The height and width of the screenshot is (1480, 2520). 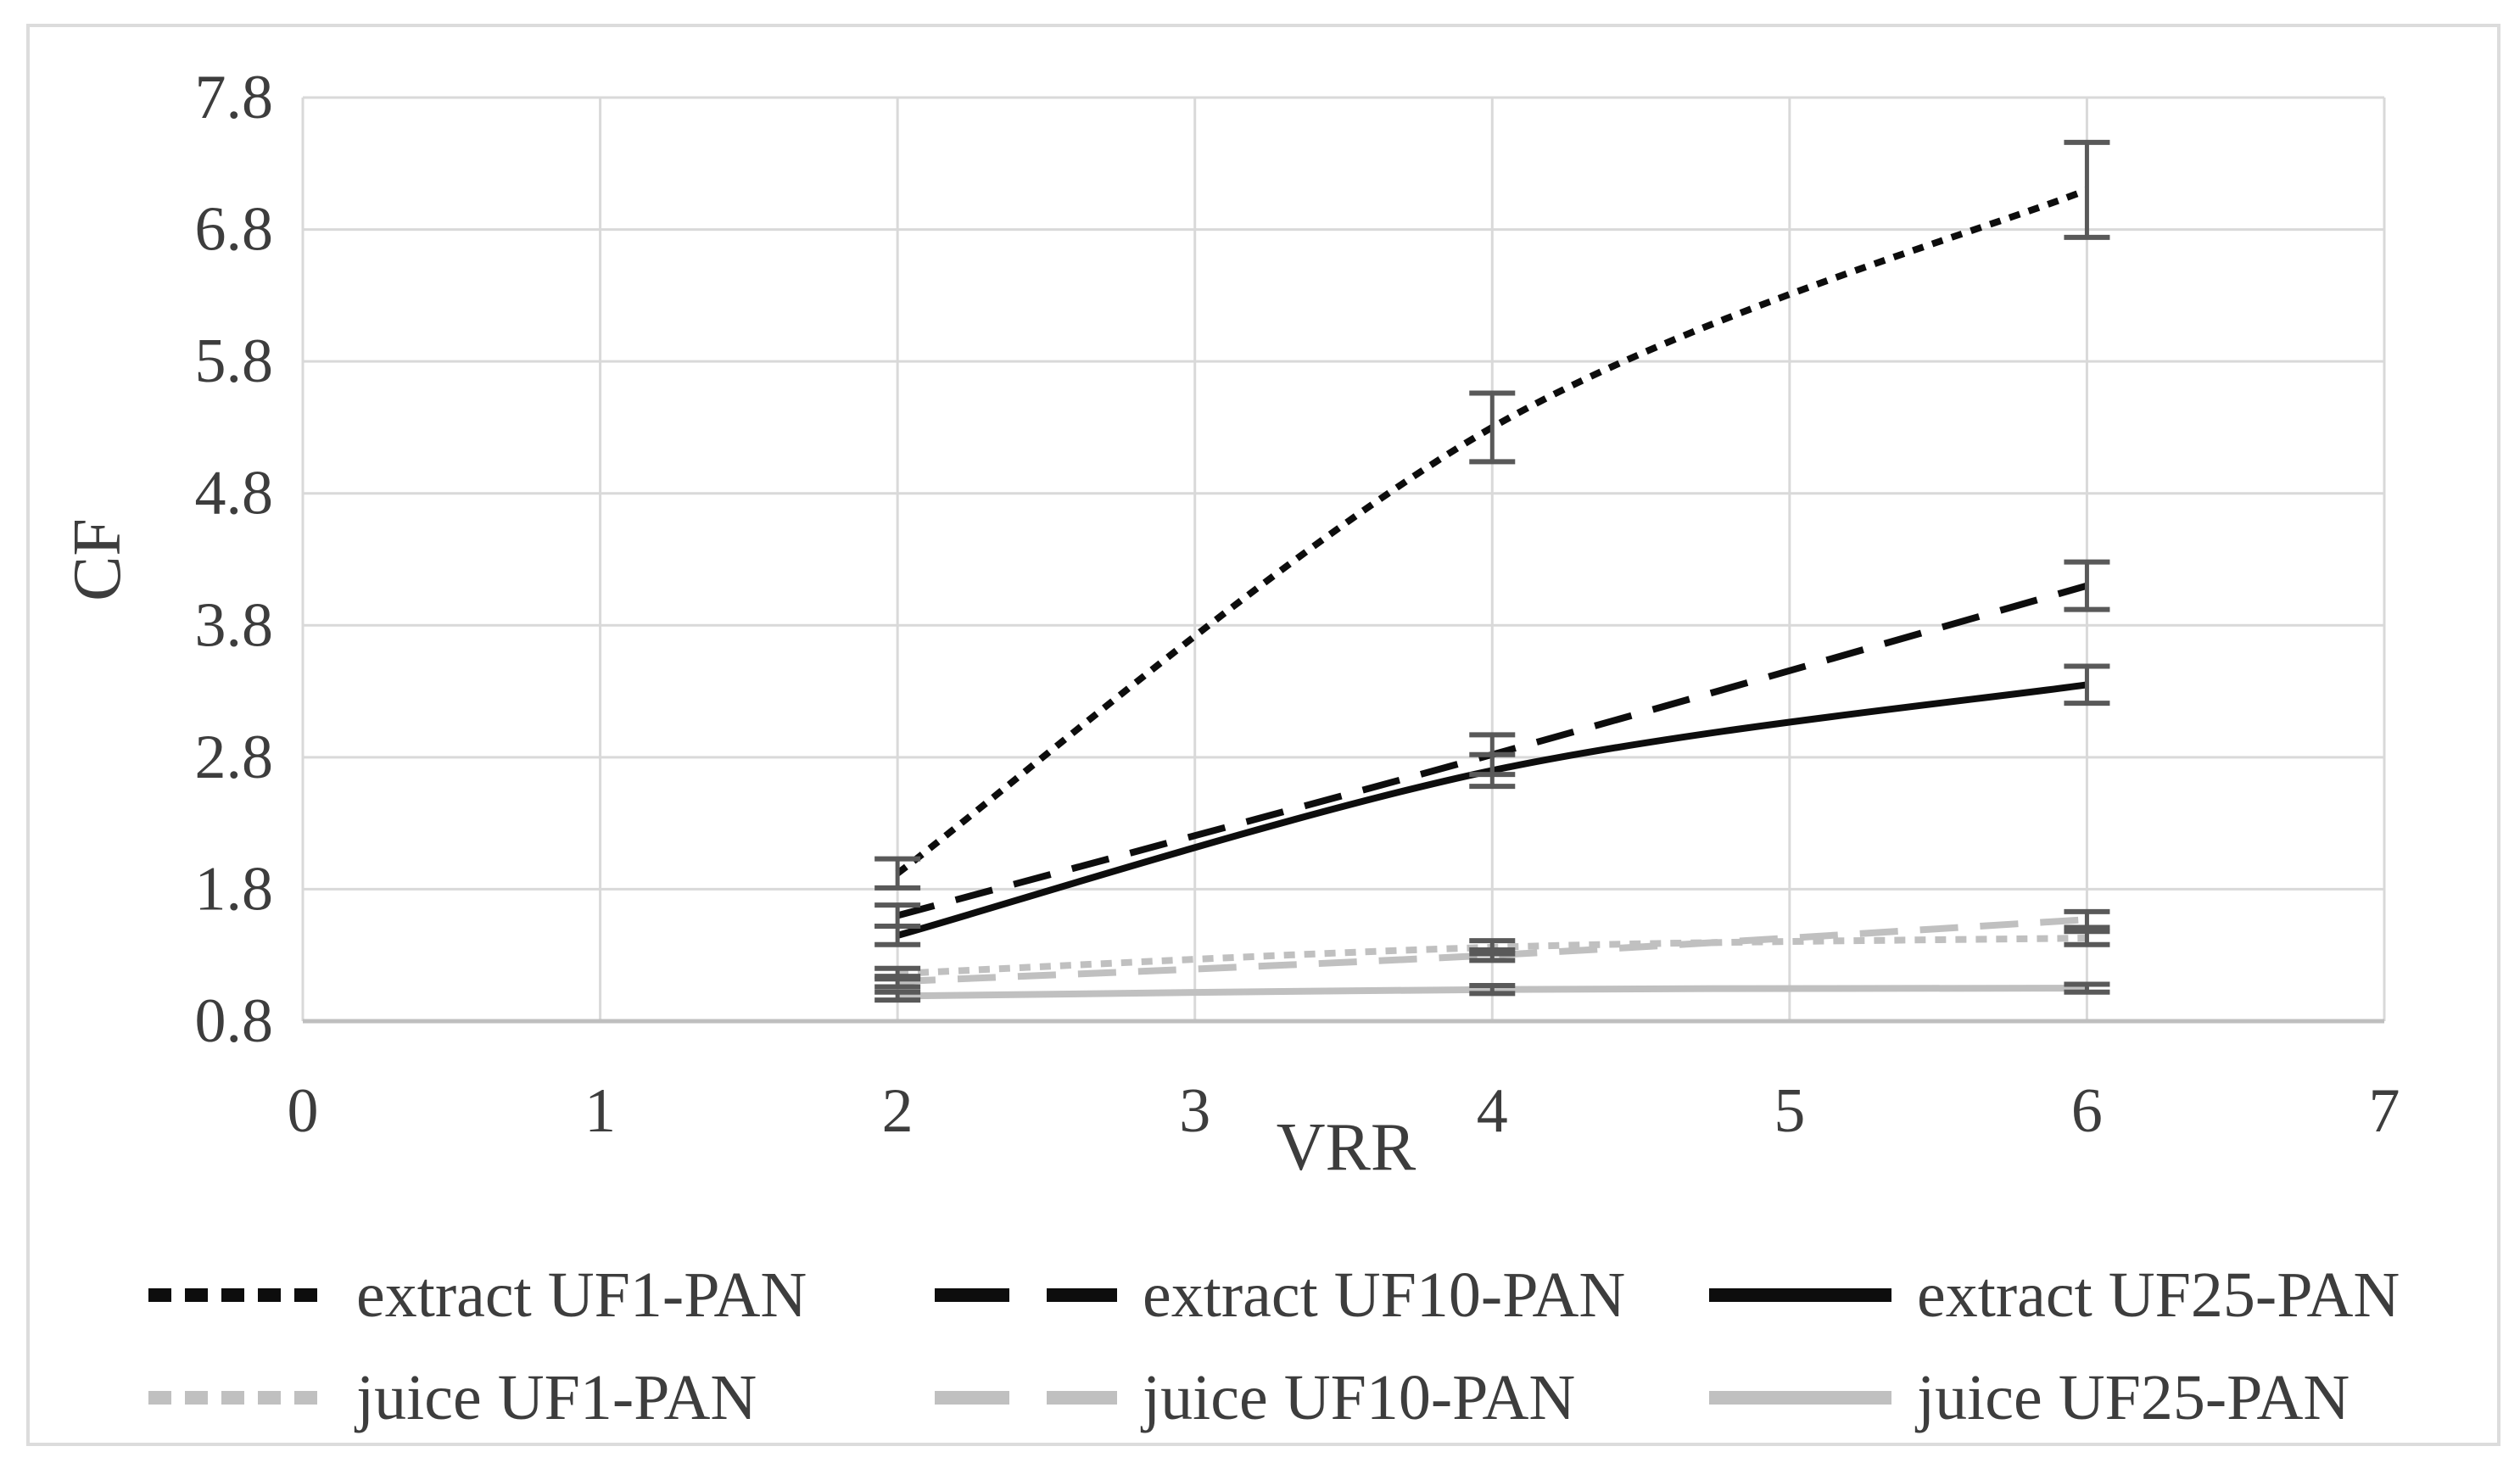 What do you see at coordinates (1790, 1111) in the screenshot?
I see `x-tick-label: 5` at bounding box center [1790, 1111].